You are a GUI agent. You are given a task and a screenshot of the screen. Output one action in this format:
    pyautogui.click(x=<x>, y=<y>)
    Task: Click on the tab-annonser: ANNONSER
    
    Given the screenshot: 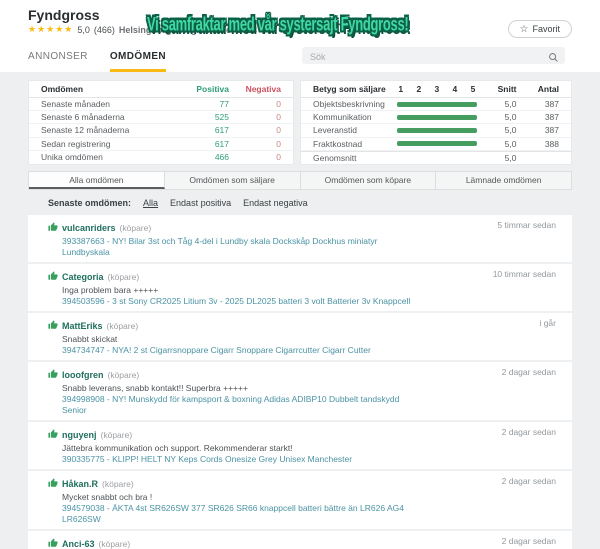 What is the action you would take?
    pyautogui.click(x=58, y=56)
    